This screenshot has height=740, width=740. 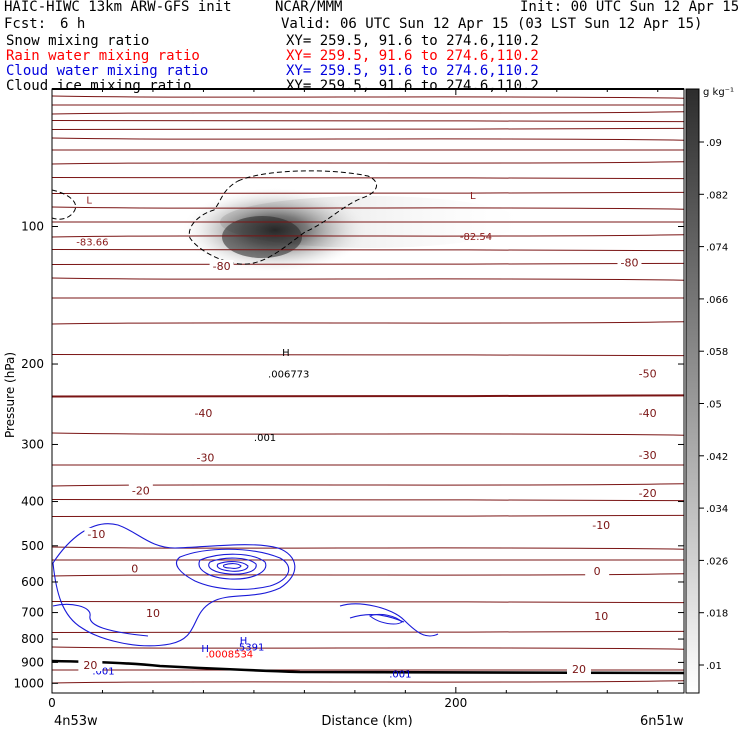 I want to click on extremum-label: -83.66, so click(x=92, y=242).